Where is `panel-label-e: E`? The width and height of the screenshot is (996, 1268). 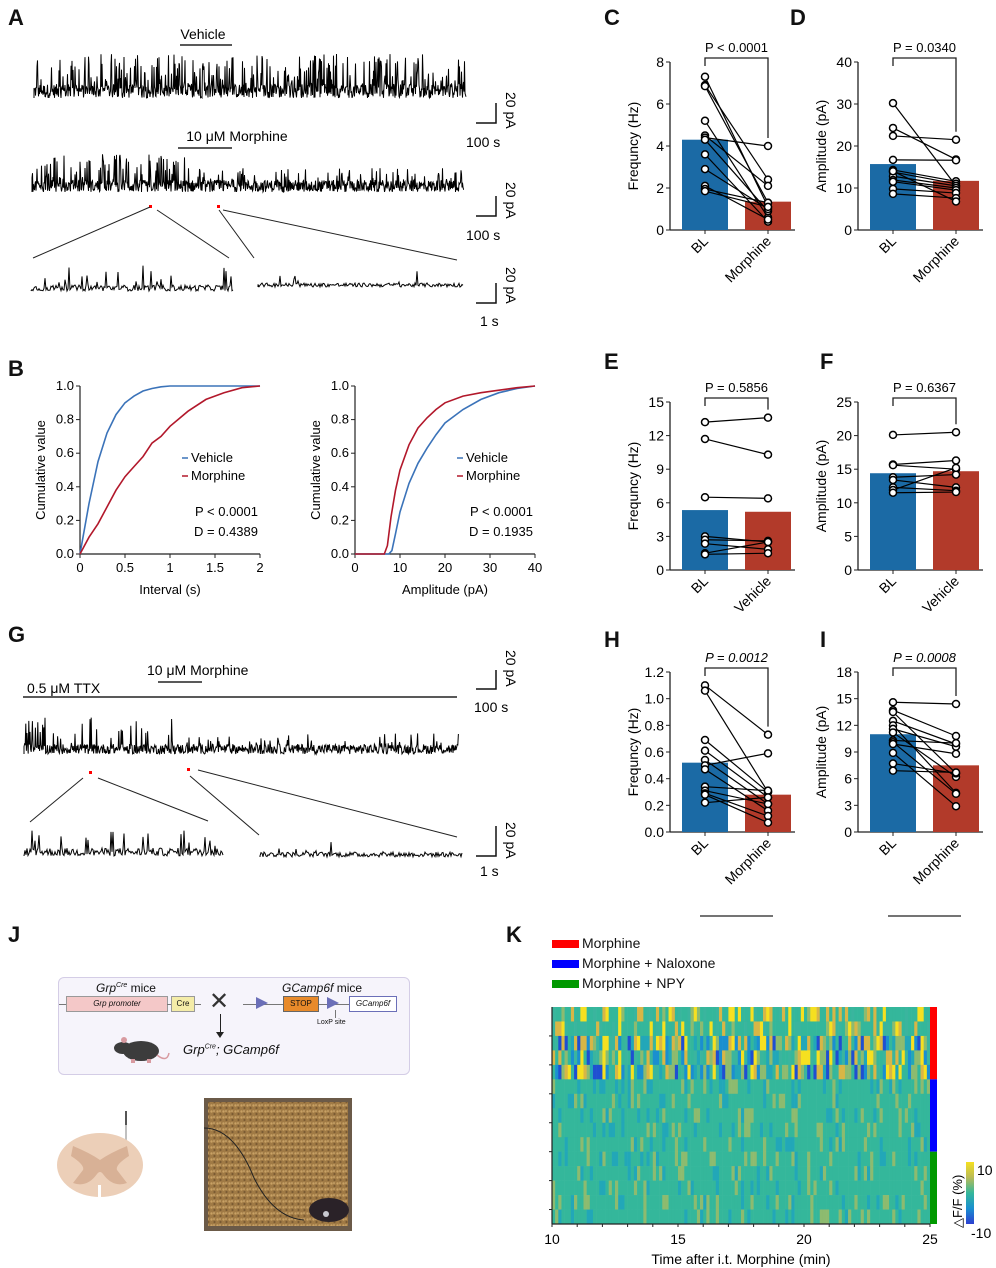 panel-label-e: E is located at coordinates (611, 361).